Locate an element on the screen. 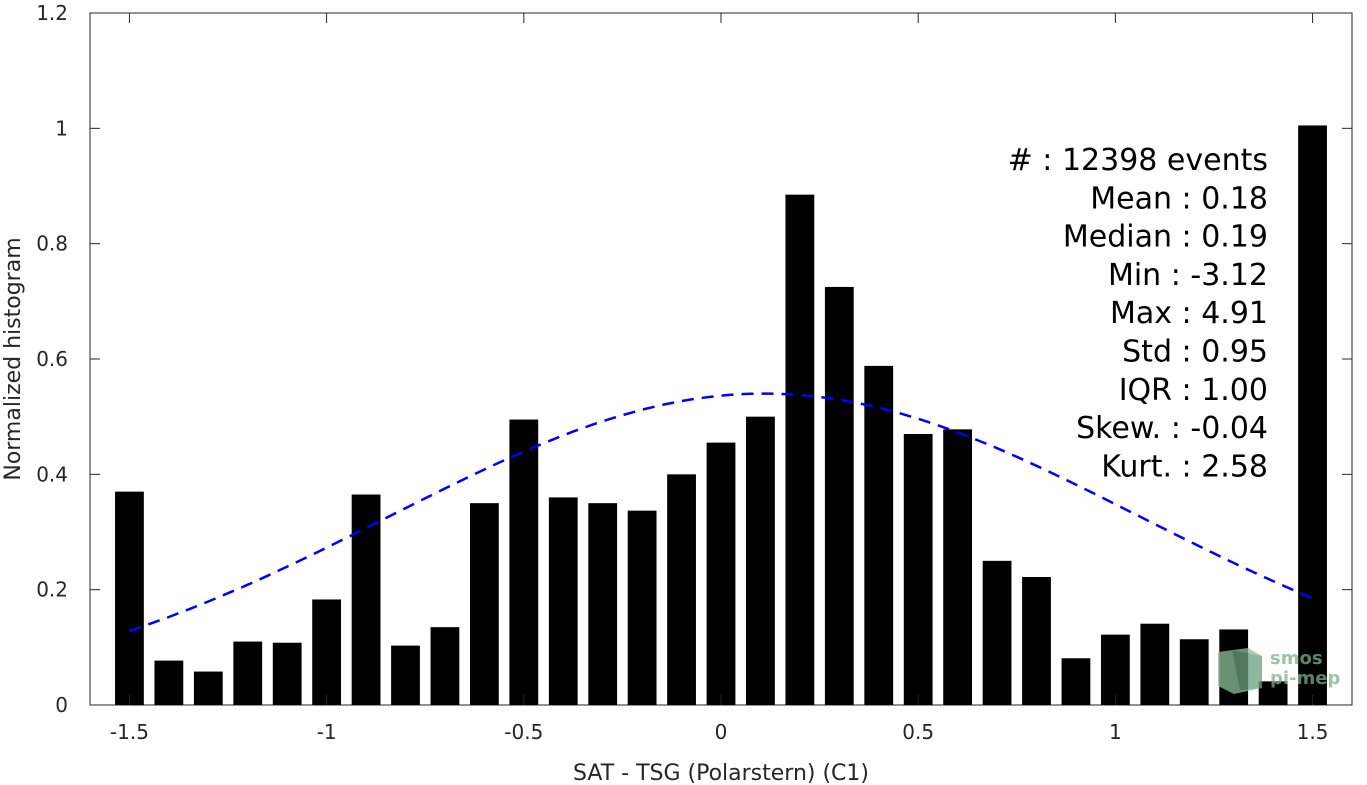 This screenshot has width=1367, height=785. x-tick-label-2: -0.5 is located at coordinates (523, 732).